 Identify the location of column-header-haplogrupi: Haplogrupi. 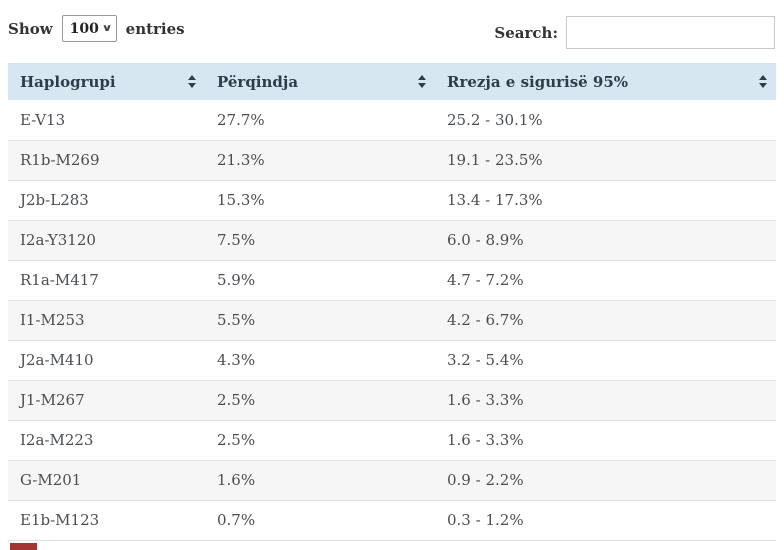
(106, 81).